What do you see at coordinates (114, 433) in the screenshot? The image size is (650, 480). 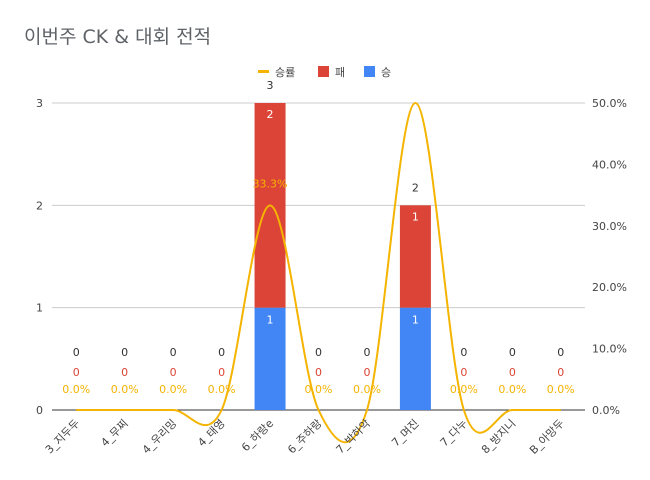 I see `x-tick-label: 4_무찌` at bounding box center [114, 433].